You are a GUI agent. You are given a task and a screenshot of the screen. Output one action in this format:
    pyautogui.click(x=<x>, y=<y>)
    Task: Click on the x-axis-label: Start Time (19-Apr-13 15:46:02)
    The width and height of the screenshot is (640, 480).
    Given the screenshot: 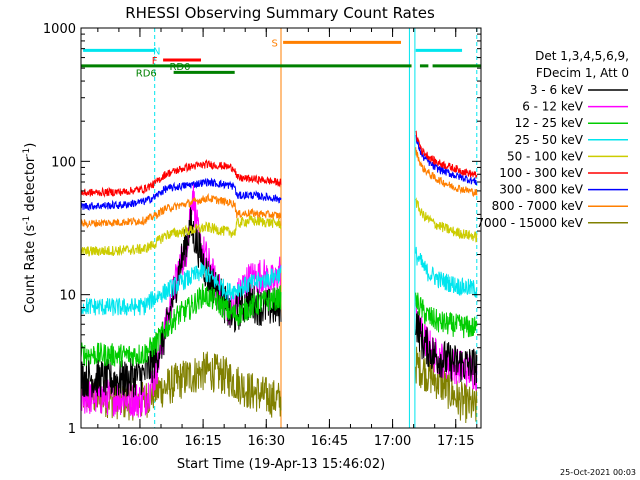 What is the action you would take?
    pyautogui.click(x=281, y=464)
    